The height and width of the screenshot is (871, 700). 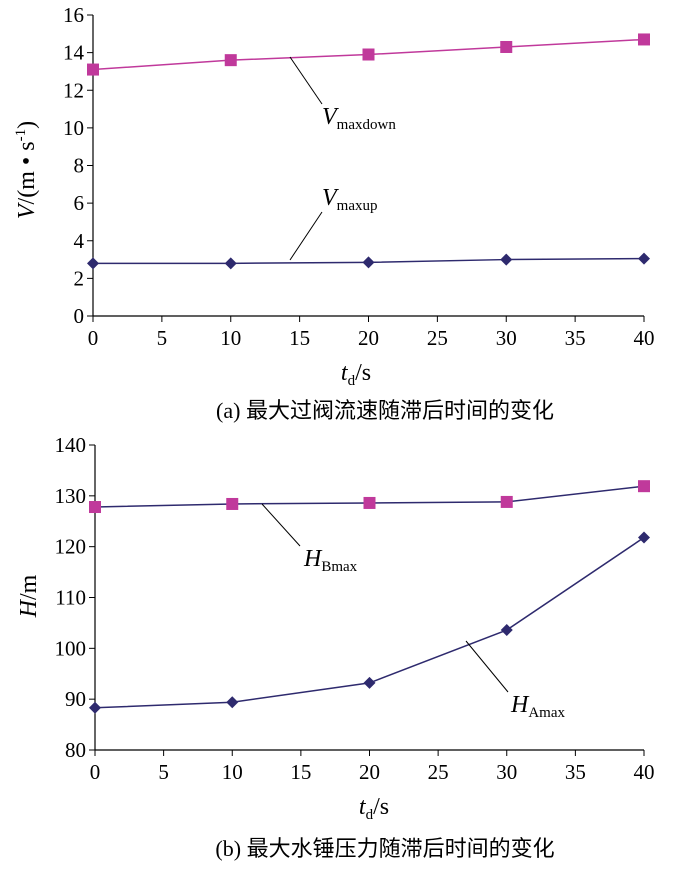 I want to click on series-label-maxdown: Vmaxdown, so click(x=359, y=118).